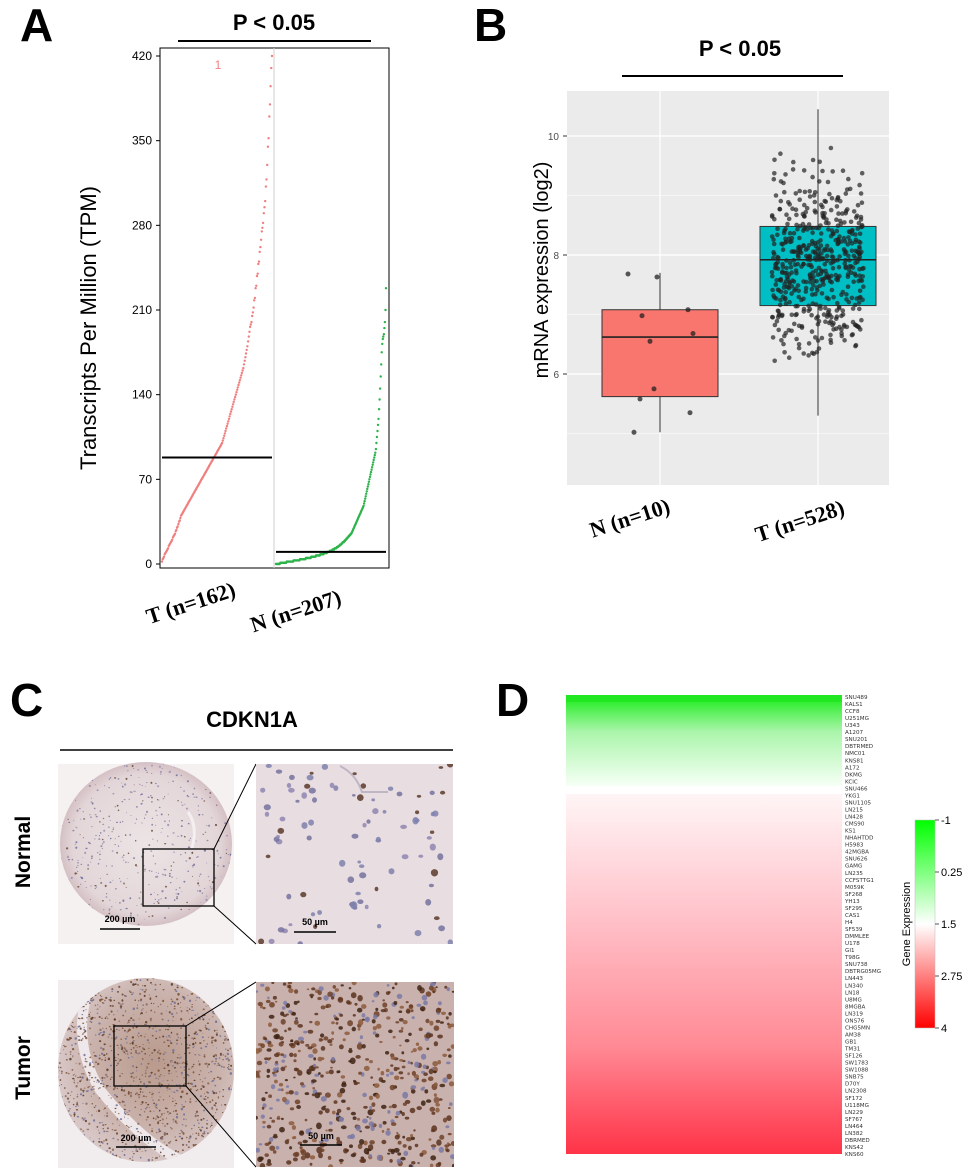  I want to click on panel-b-points, so click(745, 290).